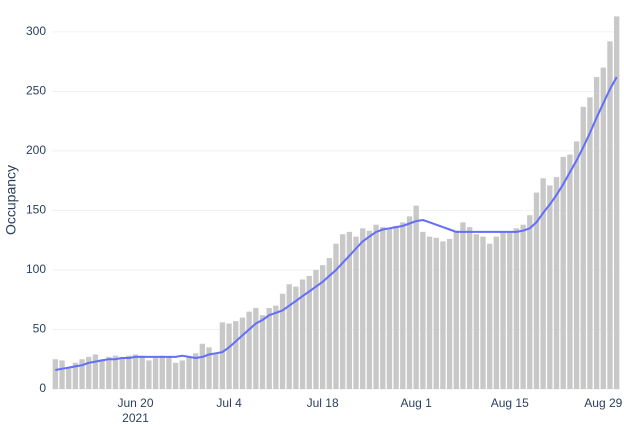 The width and height of the screenshot is (624, 425). What do you see at coordinates (36, 150) in the screenshot?
I see `y-tick-label: 200` at bounding box center [36, 150].